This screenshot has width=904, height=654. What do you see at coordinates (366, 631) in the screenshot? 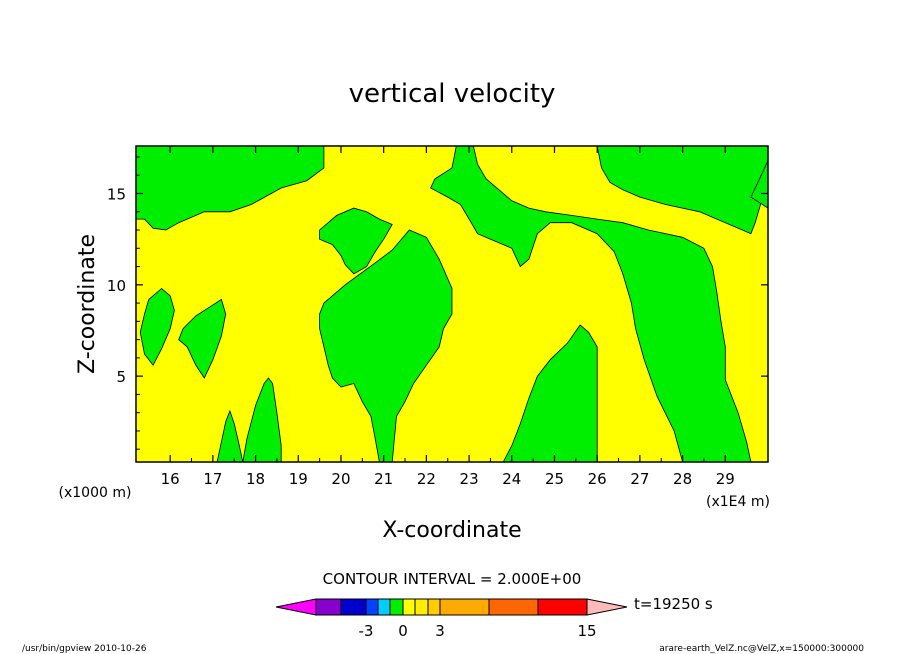
I see `colorbar-label: -3` at bounding box center [366, 631].